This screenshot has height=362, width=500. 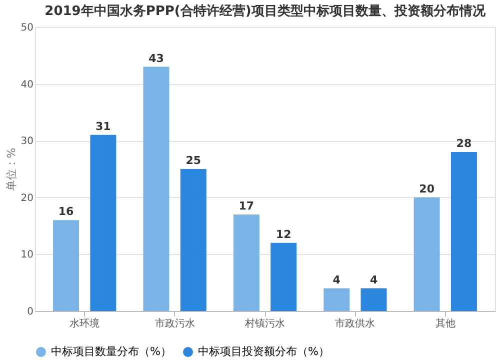 I want to click on y-tick-label: 40, so click(x=27, y=84).